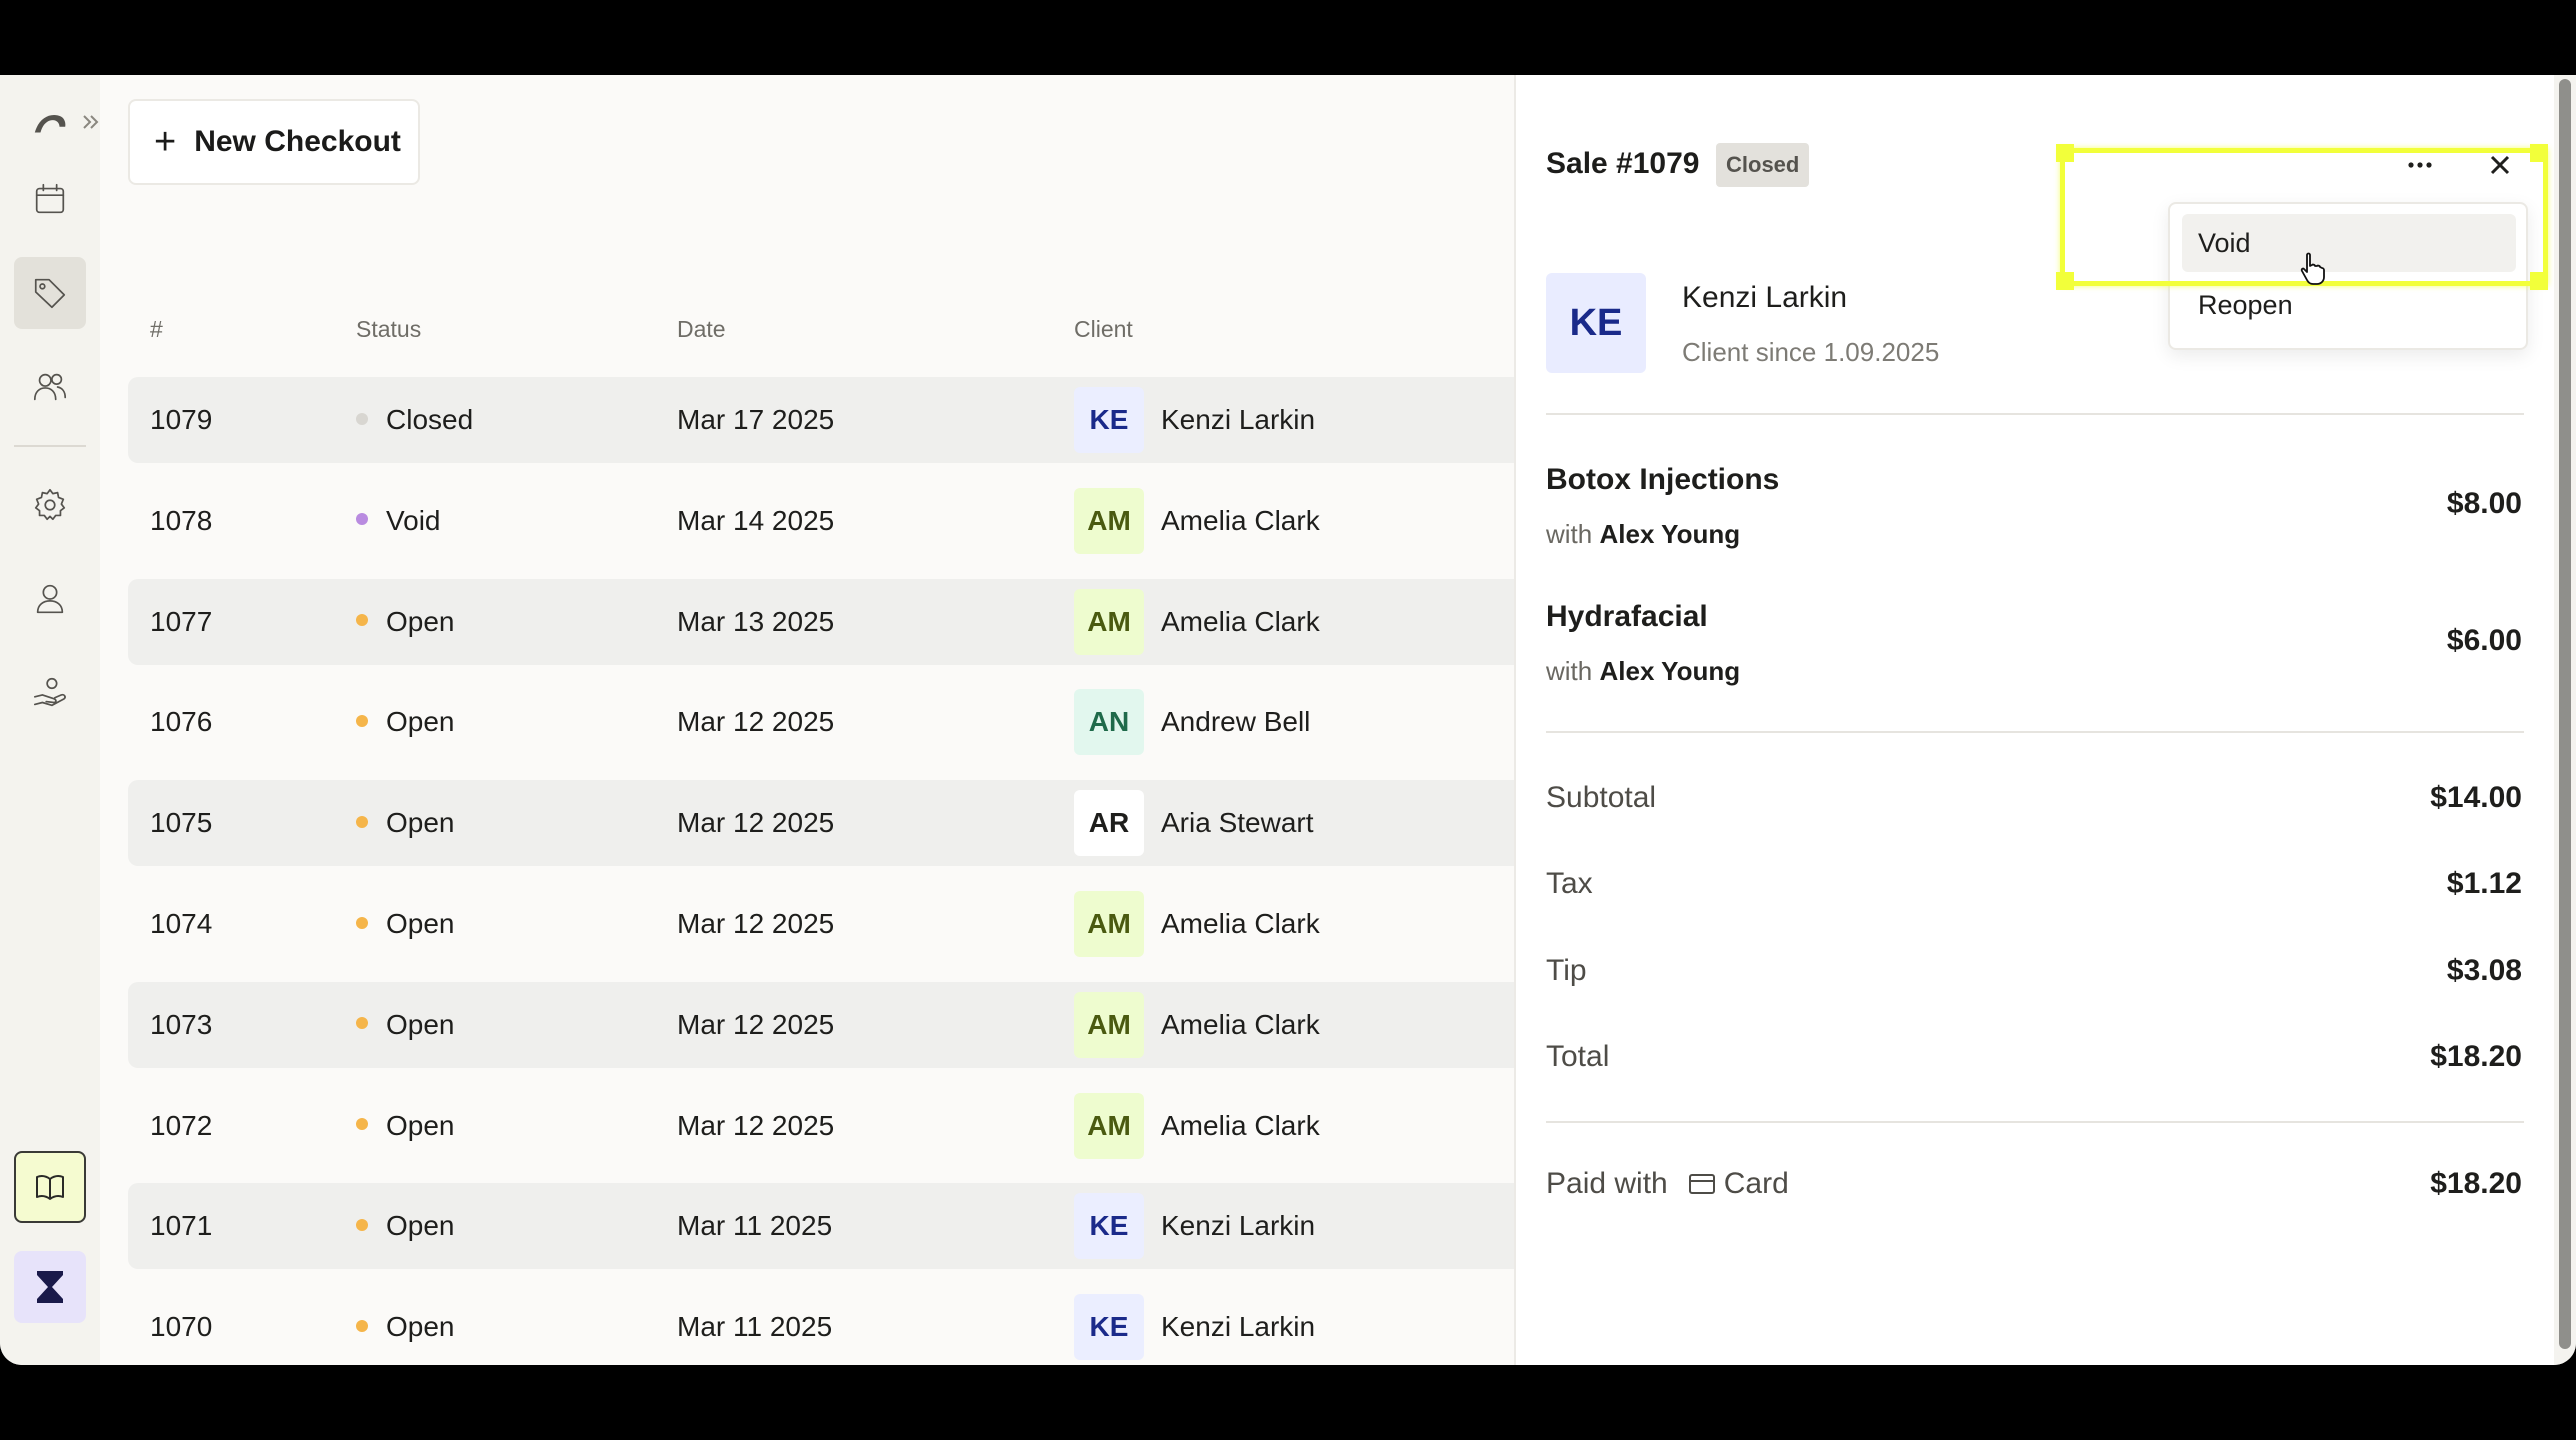 The height and width of the screenshot is (1440, 2576). What do you see at coordinates (1569, 883) in the screenshot?
I see `tax-label: Tax` at bounding box center [1569, 883].